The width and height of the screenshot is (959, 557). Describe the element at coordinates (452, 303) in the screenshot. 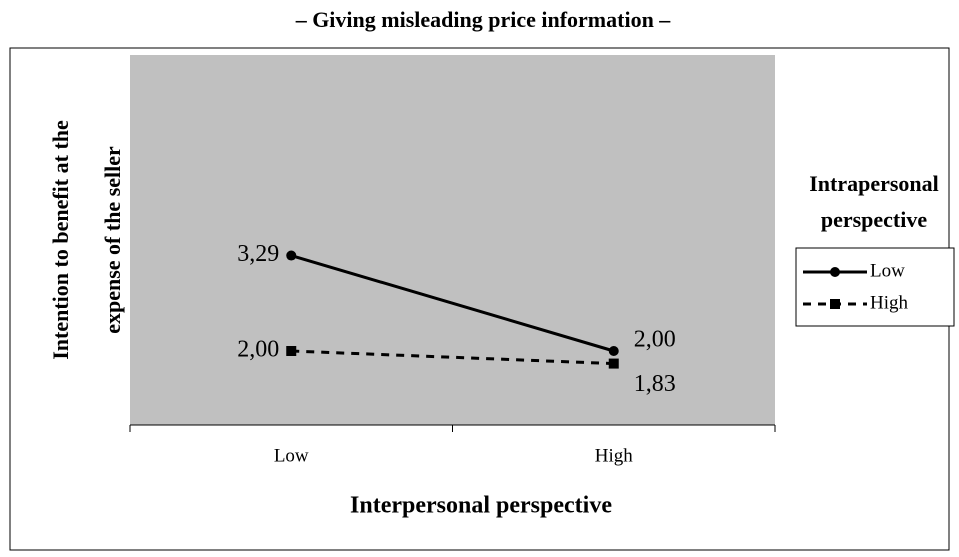

I see `series-line` at that location.